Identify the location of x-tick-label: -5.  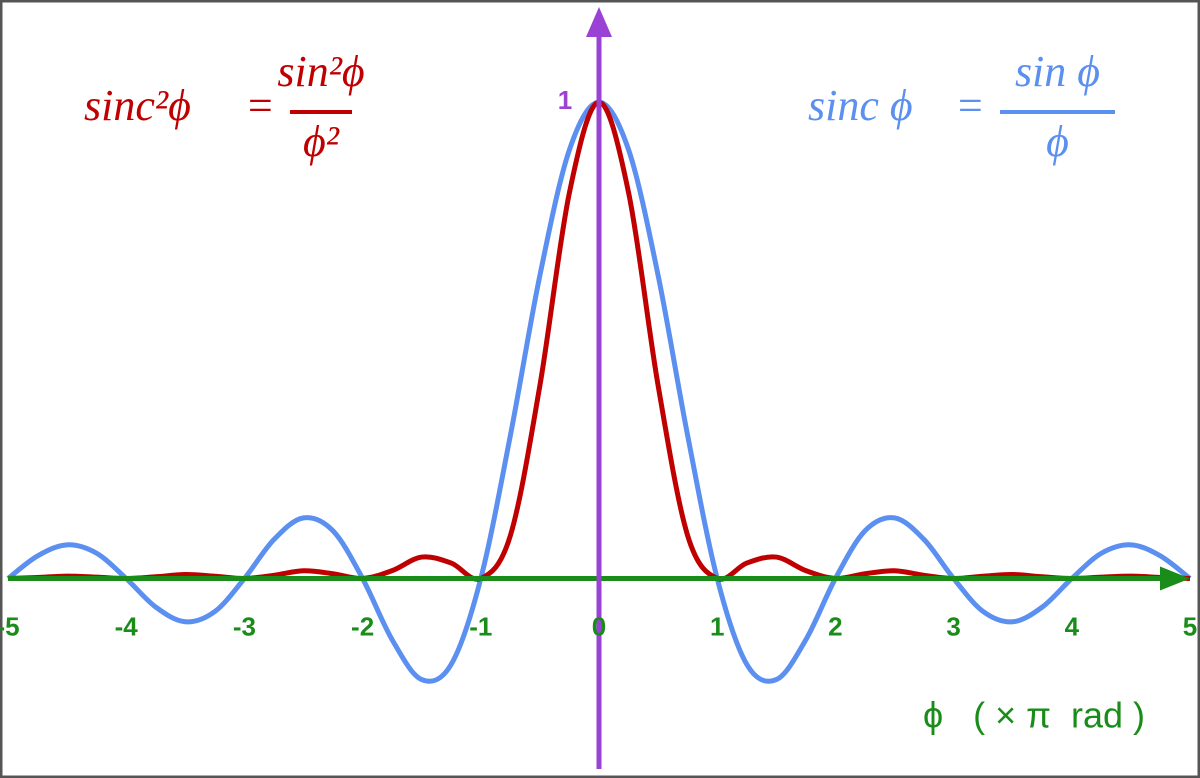
(10, 626).